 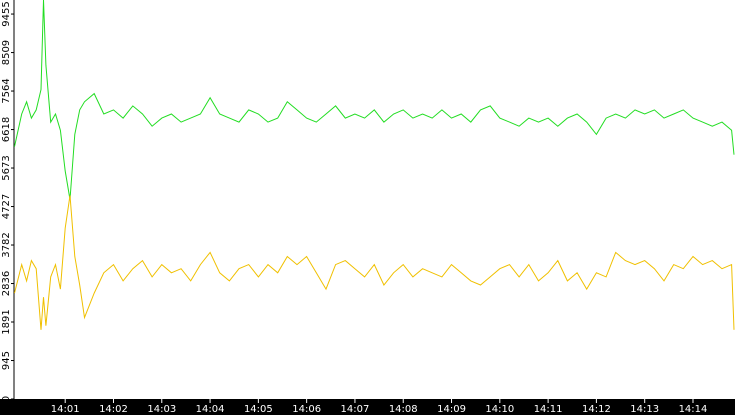 I want to click on y-tick-label: 9455, so click(x=6, y=13).